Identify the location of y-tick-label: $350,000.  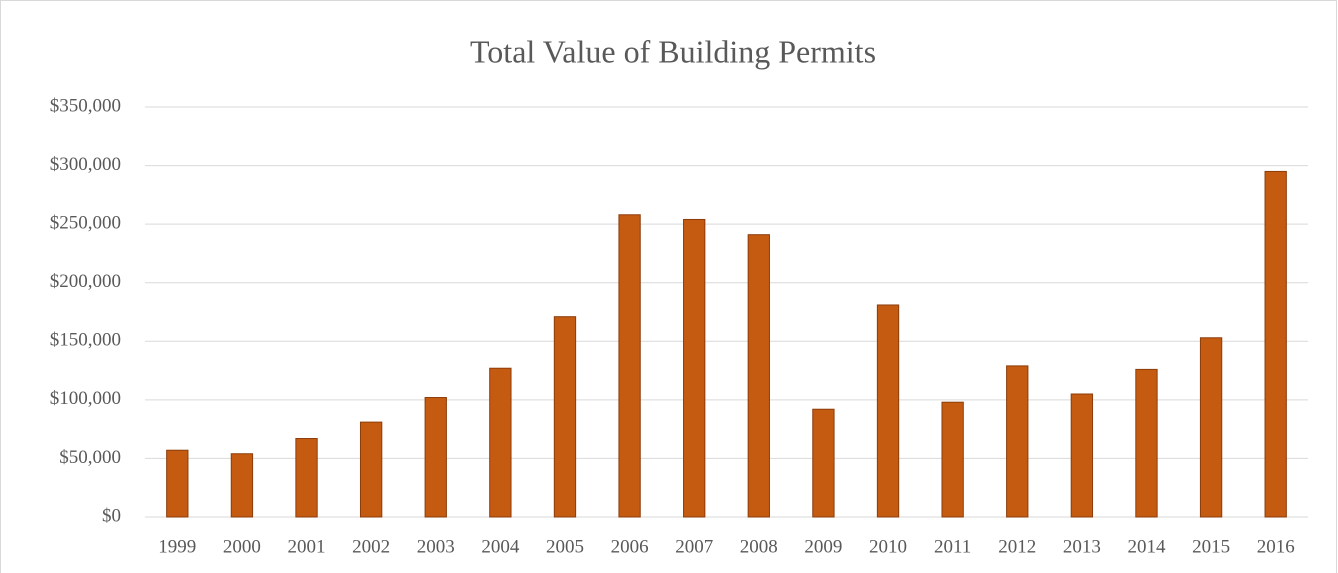
(85, 105).